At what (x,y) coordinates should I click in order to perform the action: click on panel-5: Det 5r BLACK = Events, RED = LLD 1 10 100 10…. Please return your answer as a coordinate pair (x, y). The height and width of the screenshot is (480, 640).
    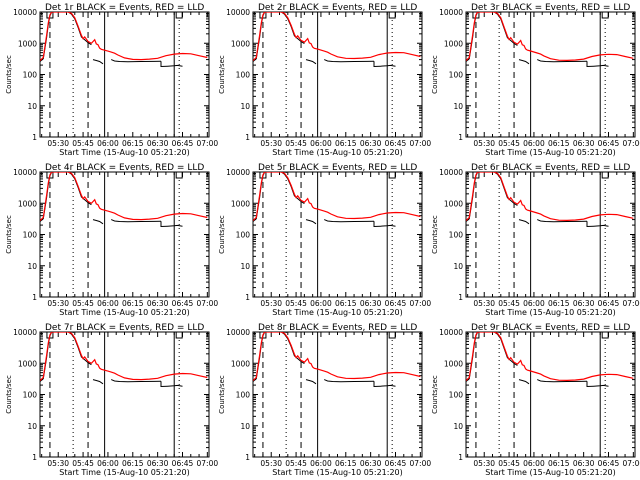
    Looking at the image, I should click on (324, 240).